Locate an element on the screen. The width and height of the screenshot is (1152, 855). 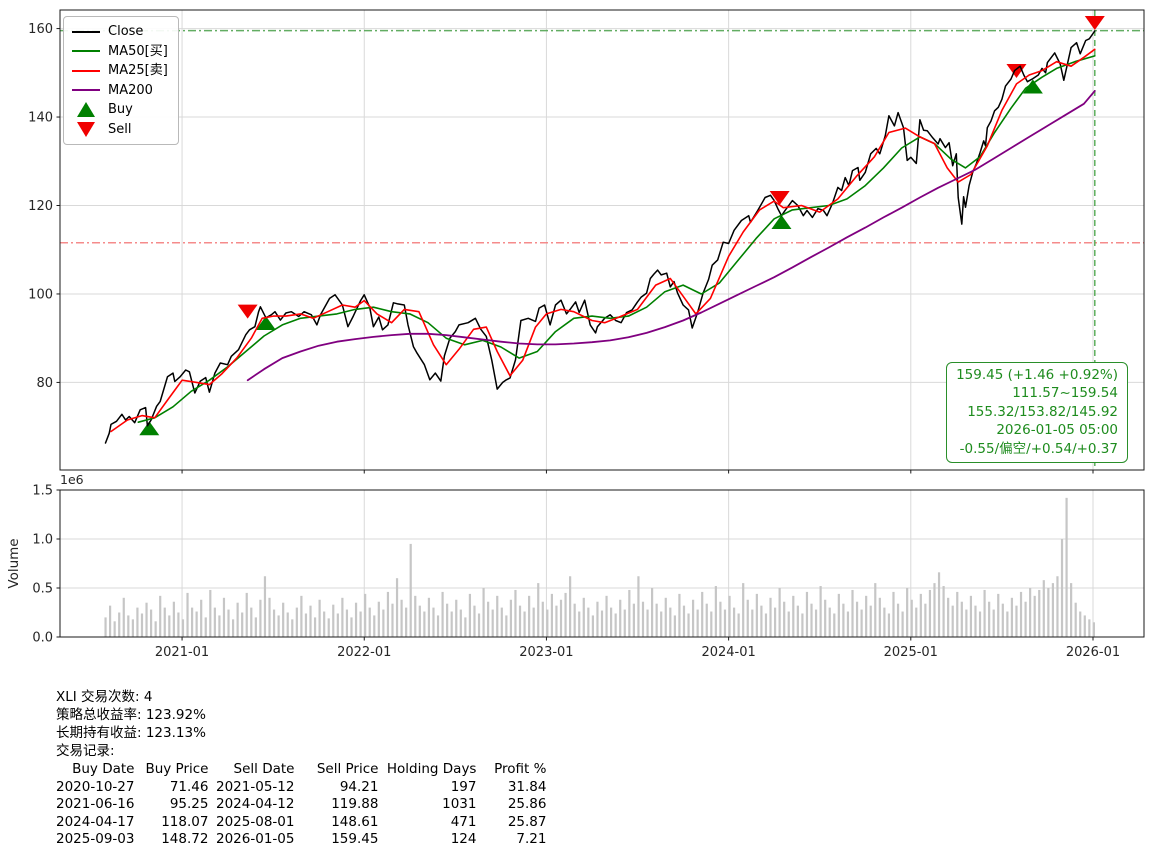
volume-offset-label: 1e6 is located at coordinates (72, 479).